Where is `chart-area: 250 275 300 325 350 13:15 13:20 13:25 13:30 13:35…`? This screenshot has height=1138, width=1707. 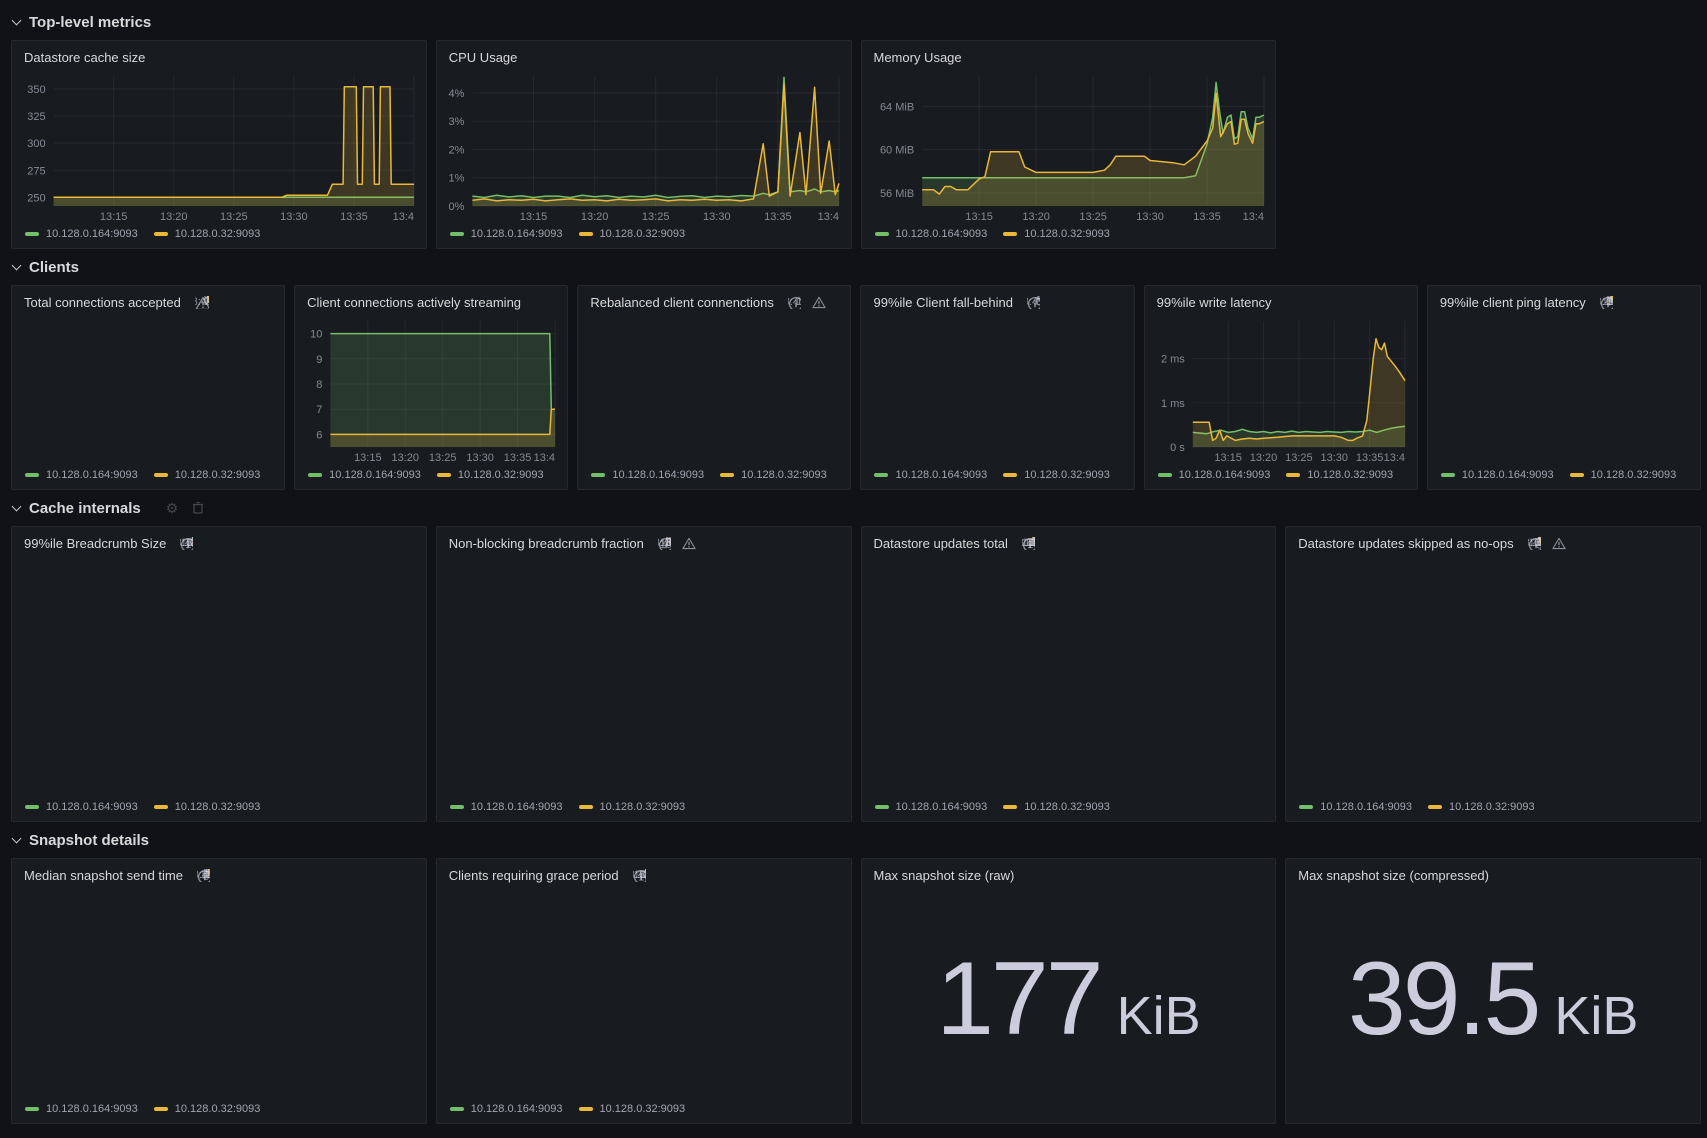
chart-area: 250 275 300 325 350 13:15 13:20 13:25 13:30 13:35… is located at coordinates (219, 146).